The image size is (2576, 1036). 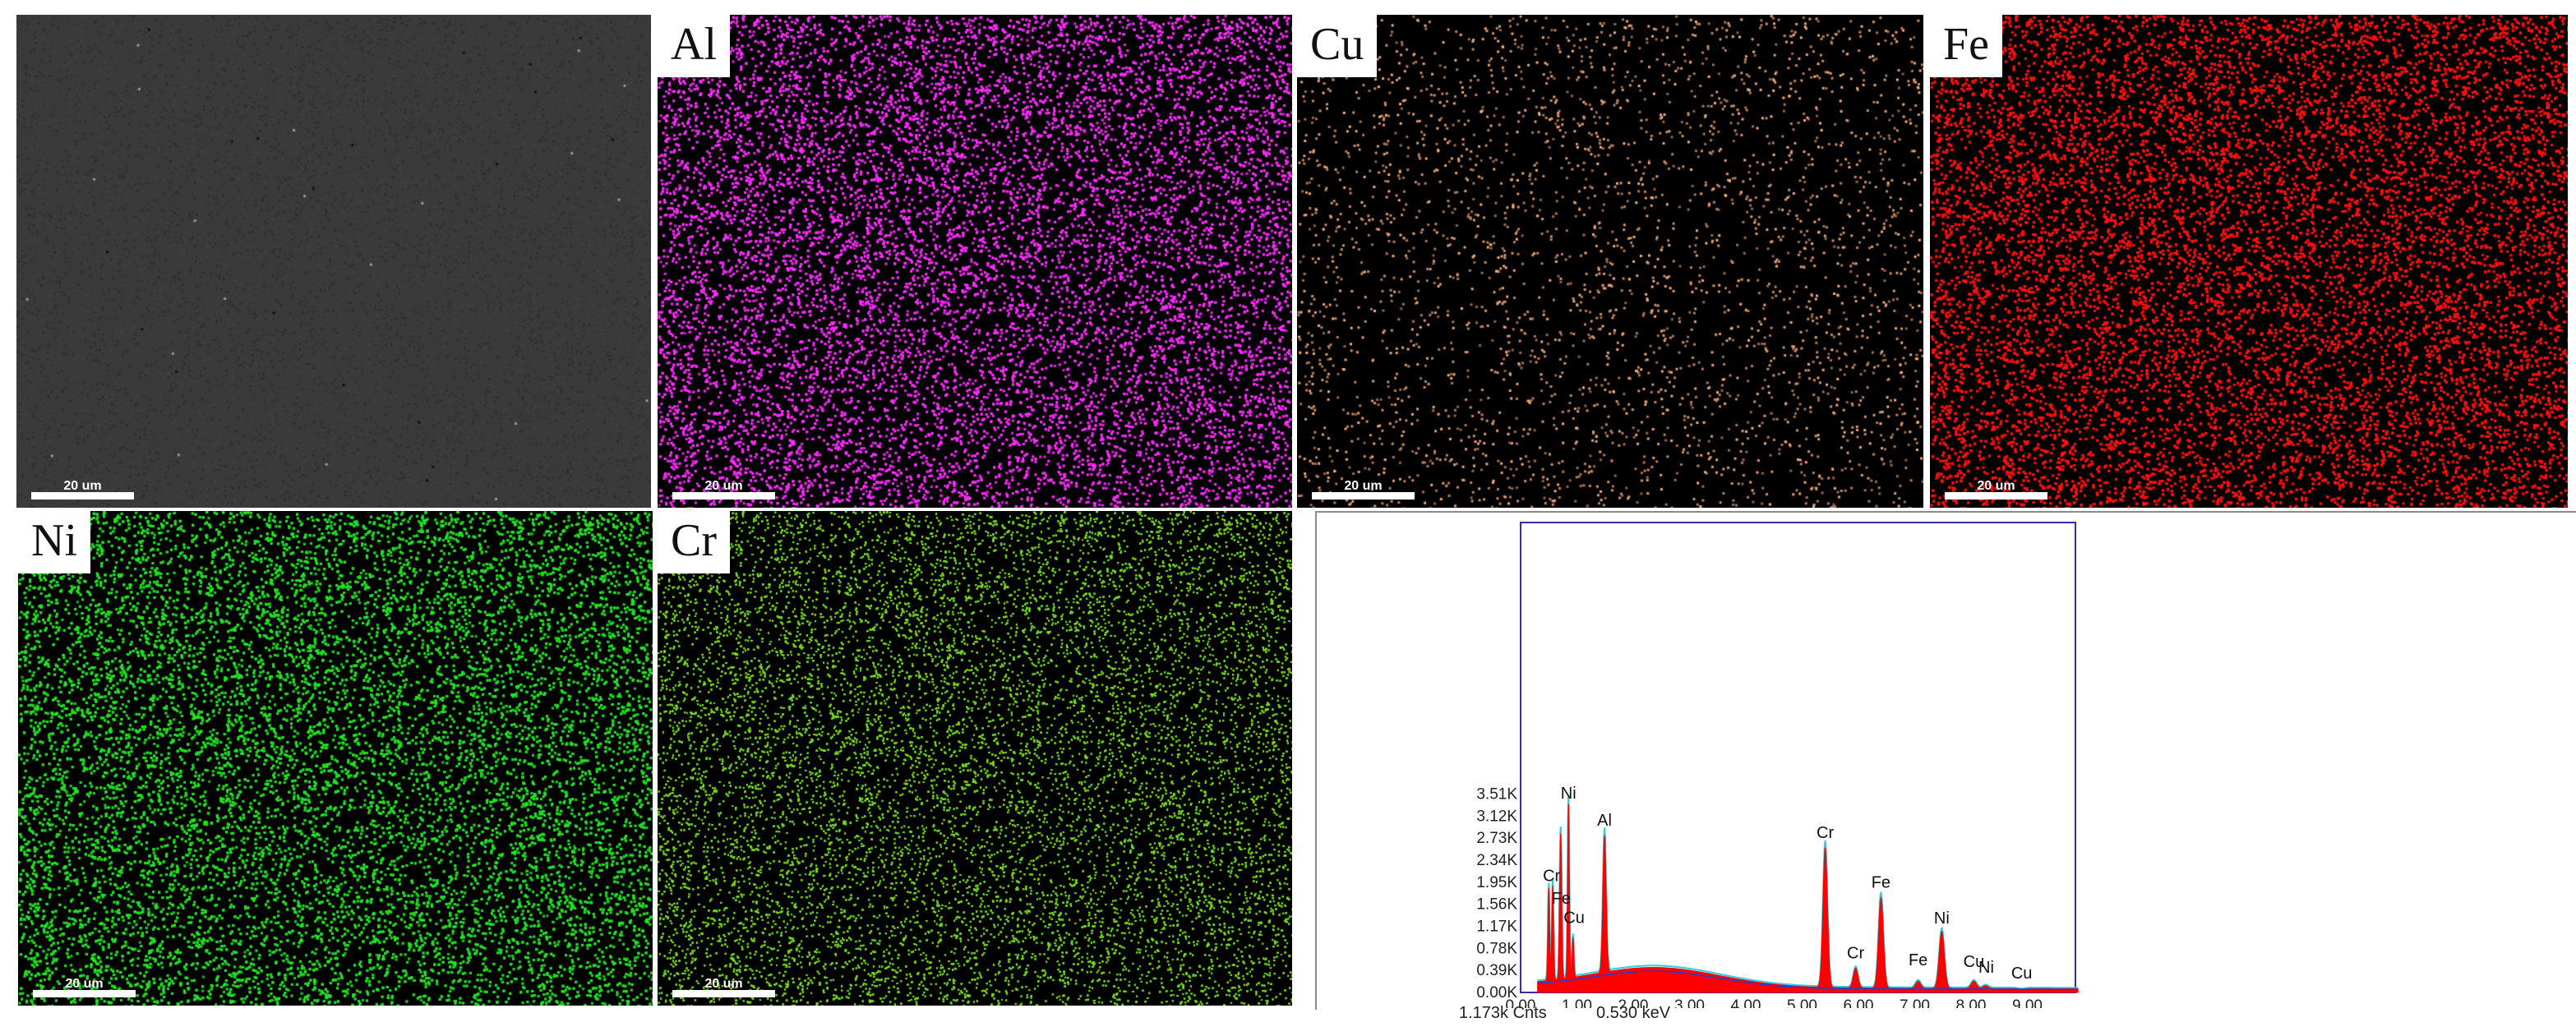 I want to click on x-tick-label: 7.00, so click(x=1915, y=1002).